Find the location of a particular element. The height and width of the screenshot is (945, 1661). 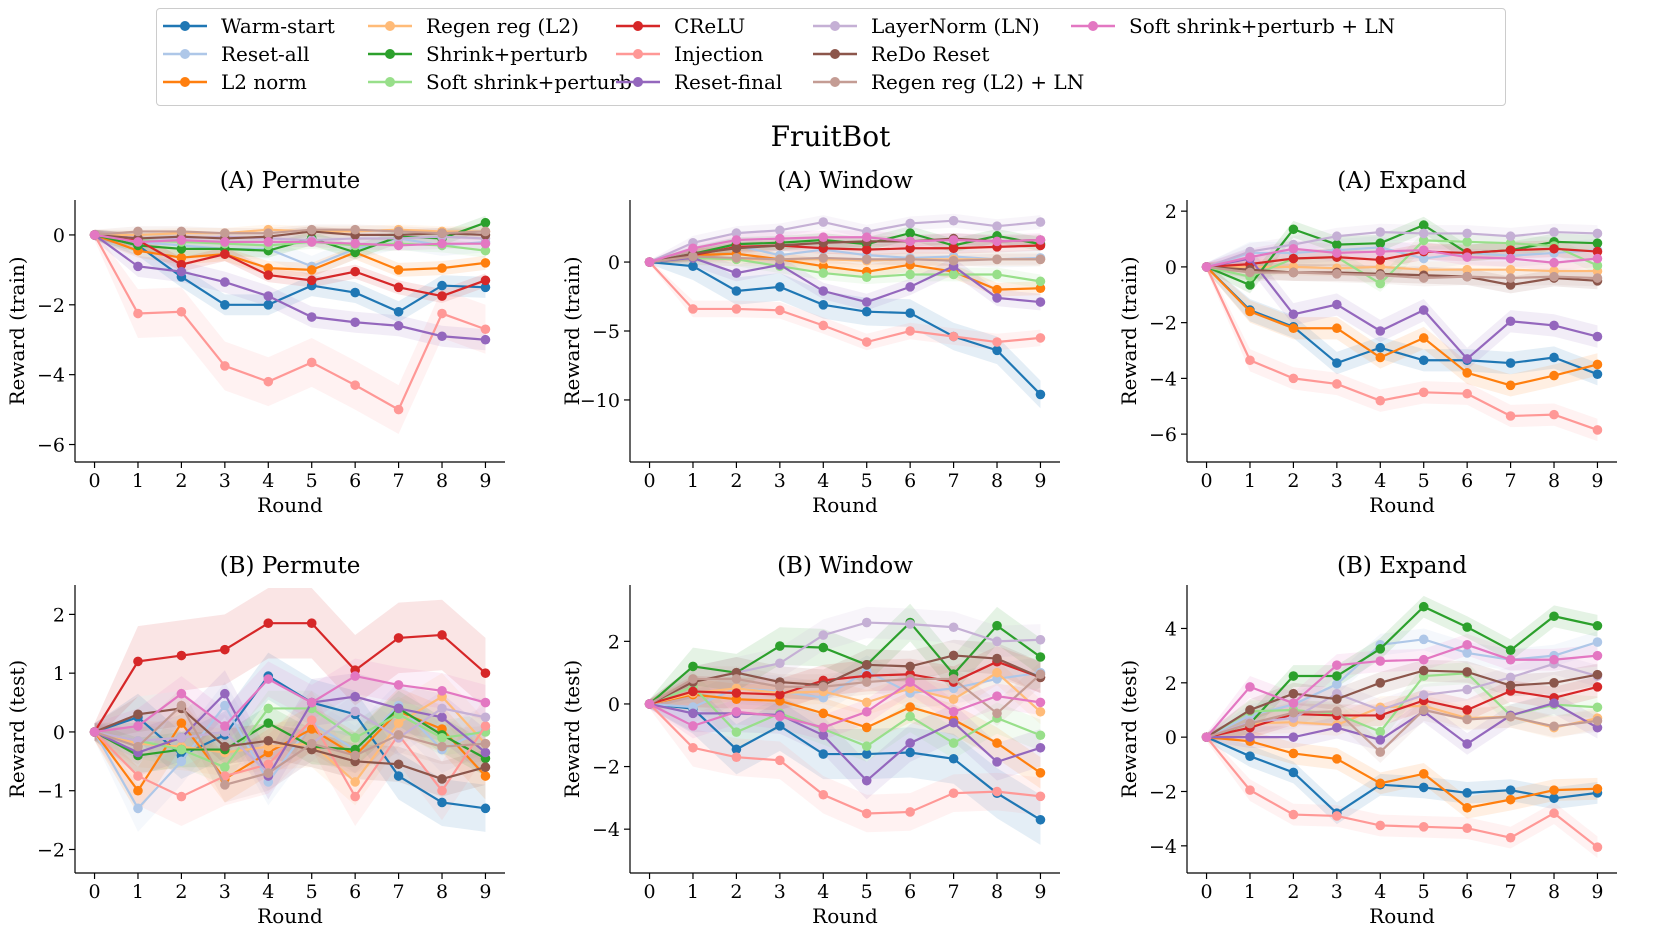

point-crelu-r3 is located at coordinates (225, 254).